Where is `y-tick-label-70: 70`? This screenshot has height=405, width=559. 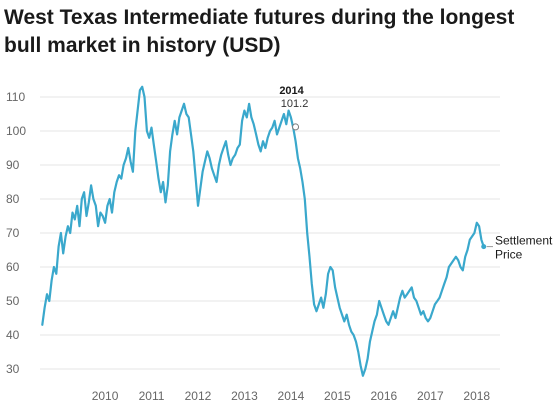
y-tick-label-70: 70 is located at coordinates (13, 233).